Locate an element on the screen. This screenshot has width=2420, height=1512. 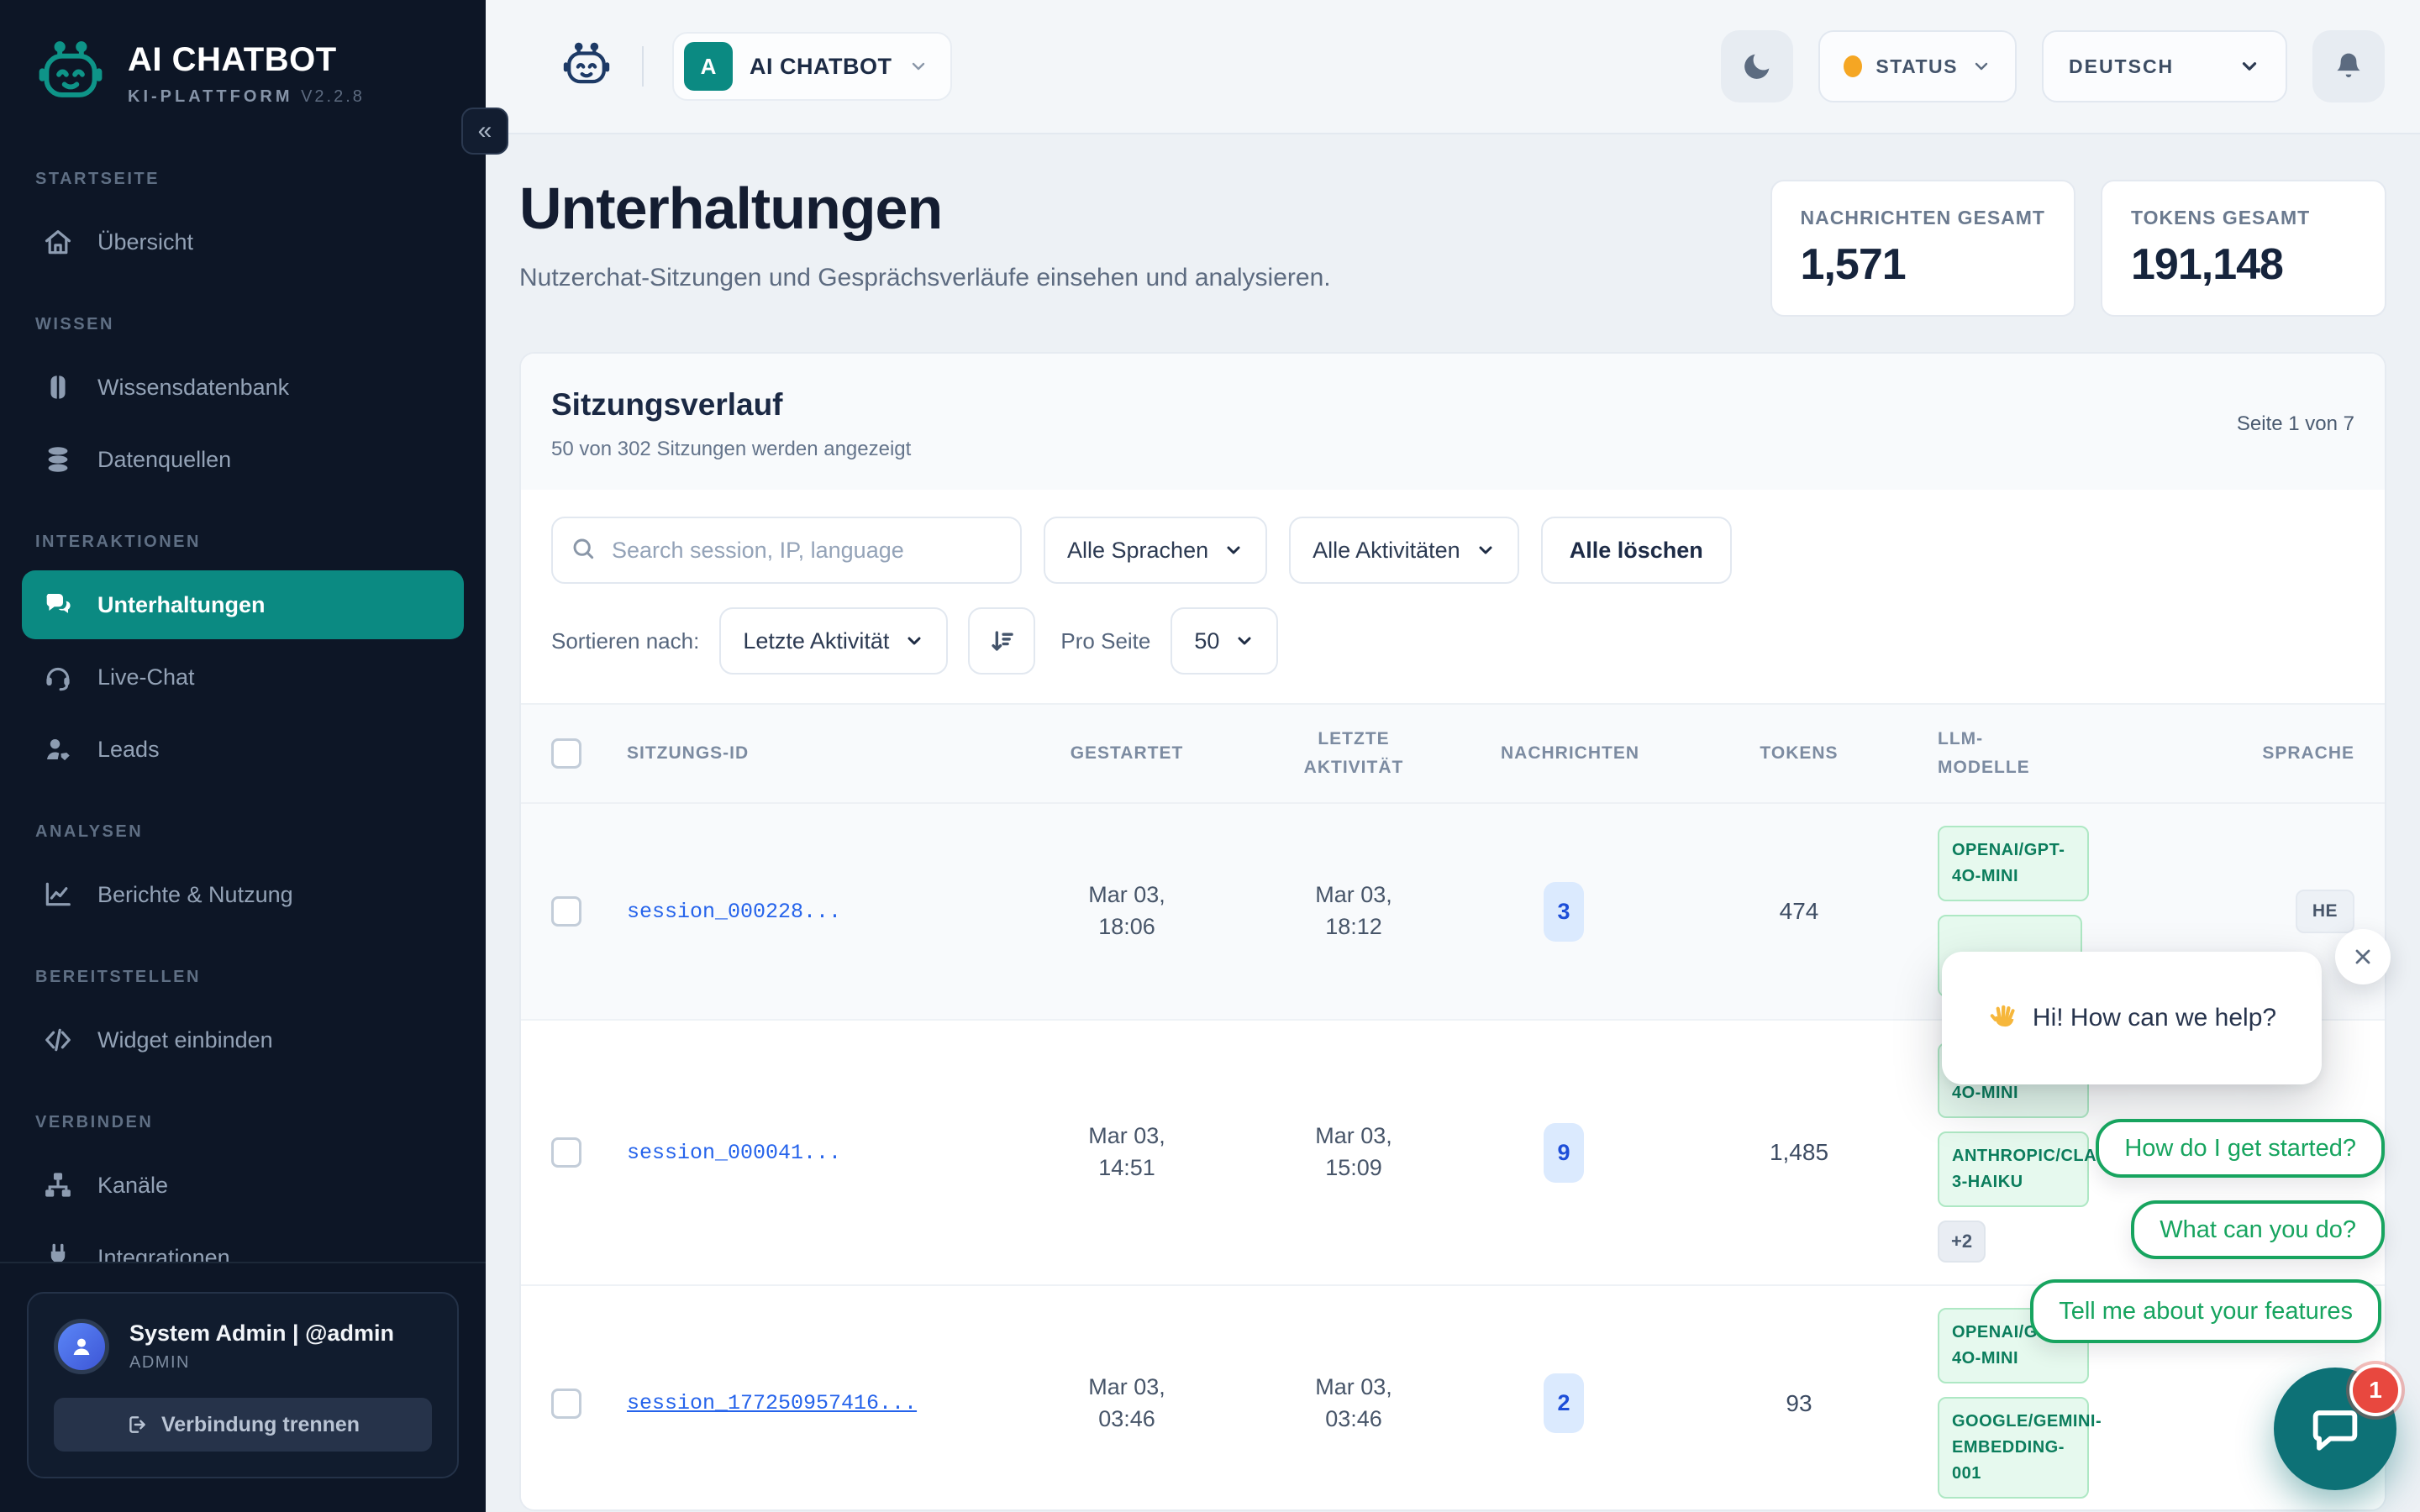
sidebar-item-widget-einbinden: Widget einbinden is located at coordinates (243, 1039).